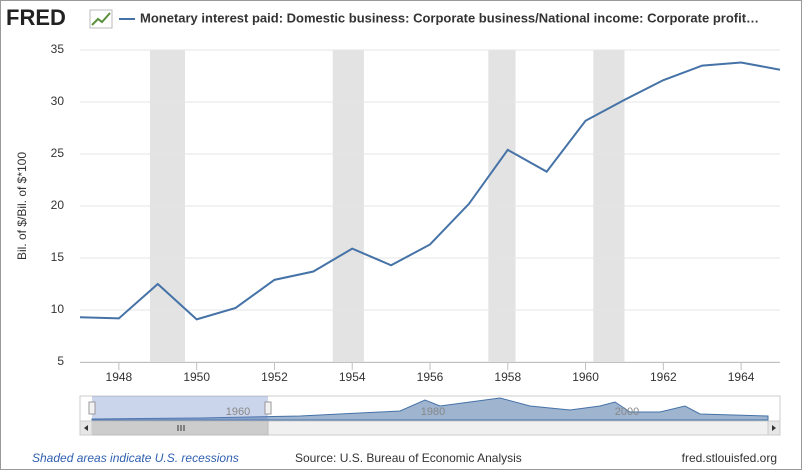  Describe the element at coordinates (58, 101) in the screenshot. I see `y-tick-label: 30` at that location.